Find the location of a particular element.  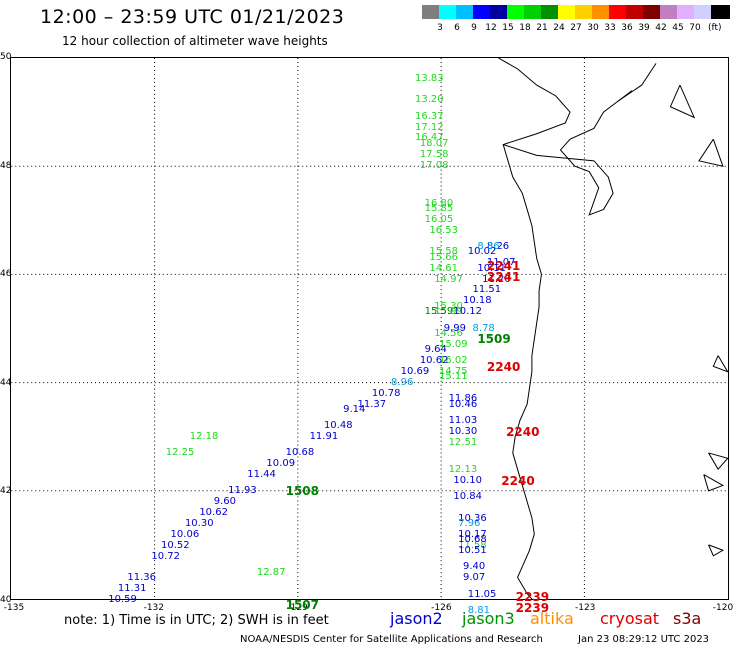

wave-height-label: 11.86 is located at coordinates (463, 399).